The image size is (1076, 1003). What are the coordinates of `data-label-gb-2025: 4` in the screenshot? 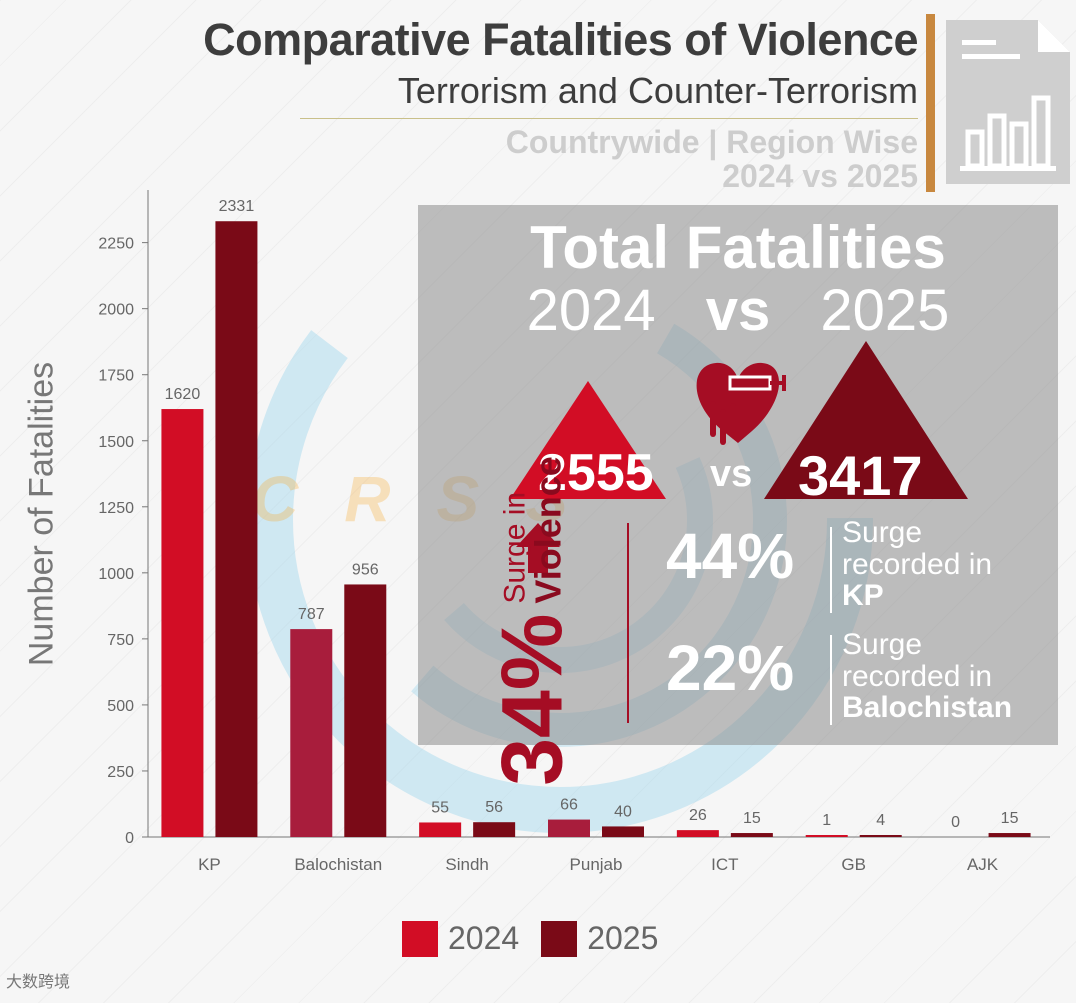 It's located at (880, 820).